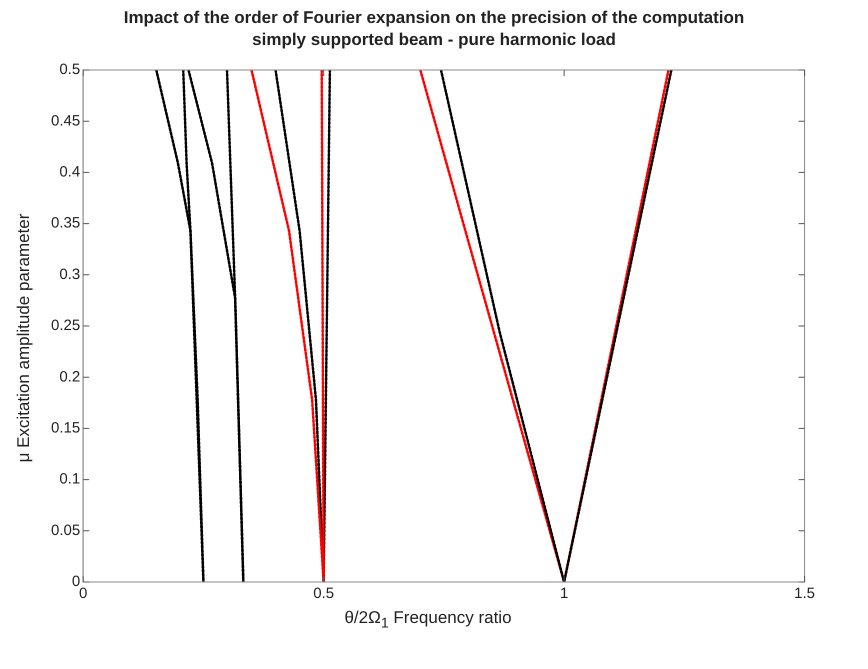 The image size is (868, 669). I want to click on y-tick-label: 0.35, so click(65, 223).